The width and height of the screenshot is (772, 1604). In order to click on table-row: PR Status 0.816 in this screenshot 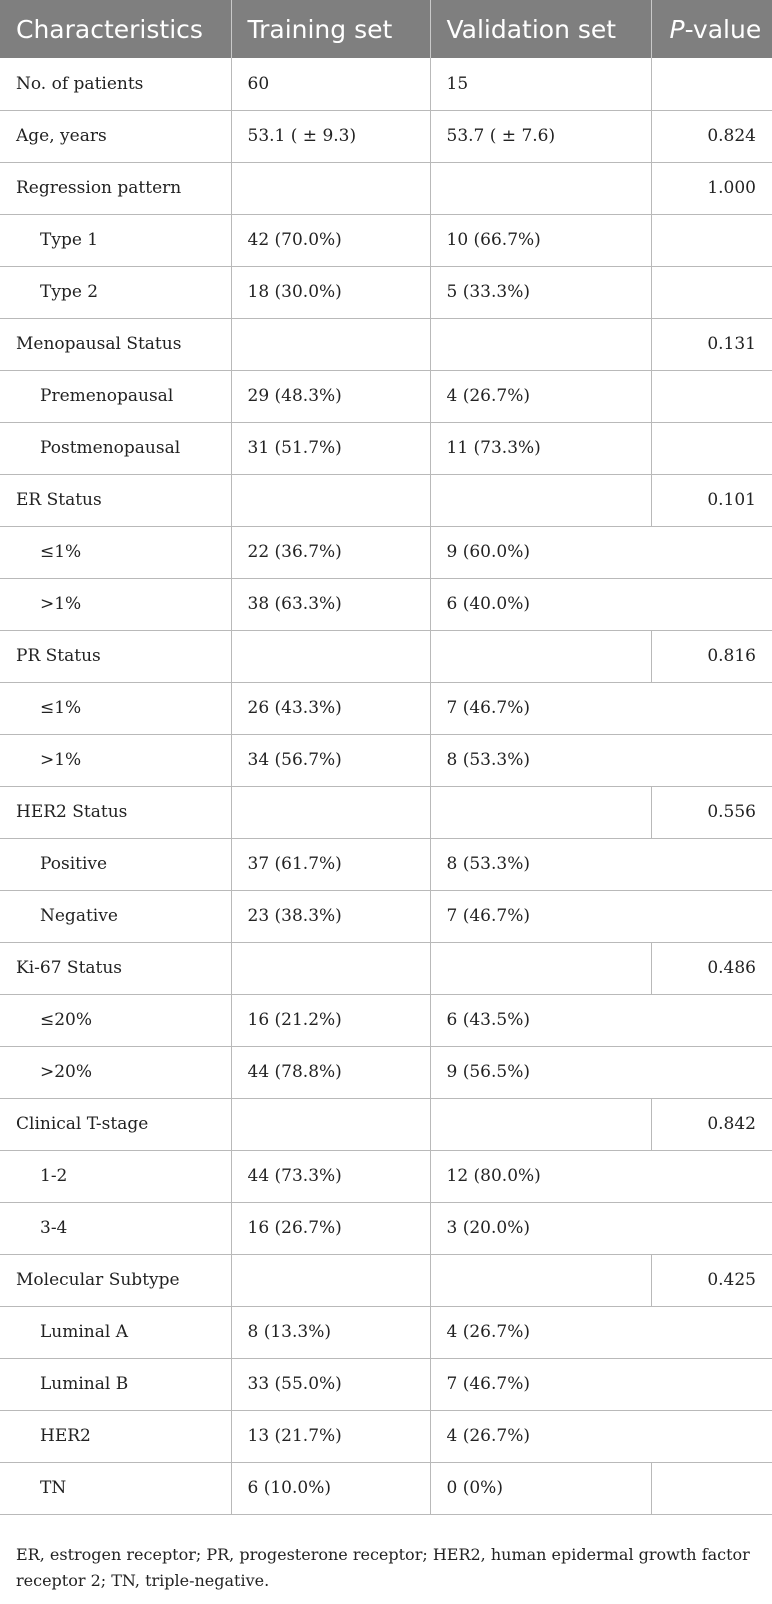, I will do `click(386, 656)`.